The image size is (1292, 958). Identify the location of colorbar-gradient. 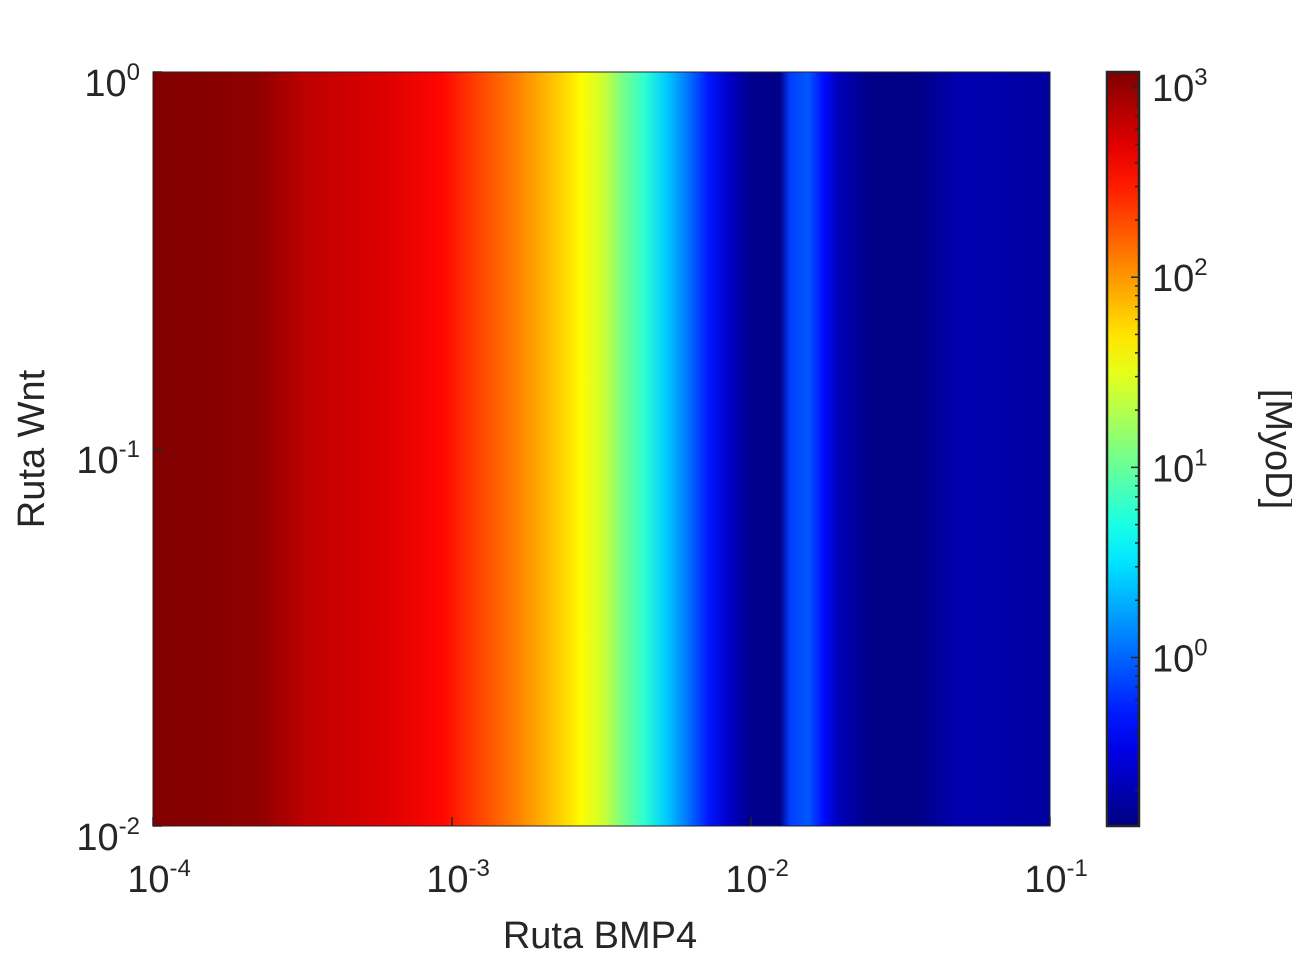
(1123, 449).